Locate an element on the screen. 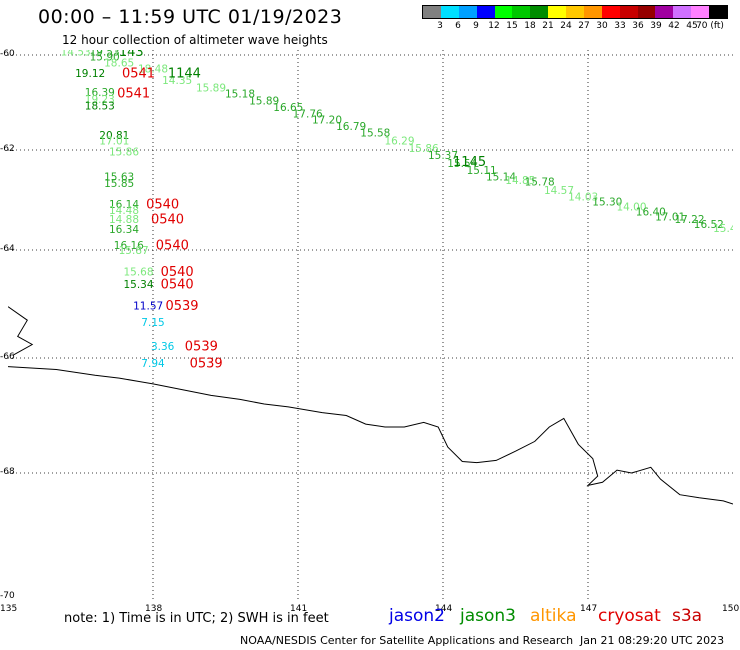 Image resolution: width=740 pixels, height=650 pixels. latitude-label: -66 is located at coordinates (7, 357).